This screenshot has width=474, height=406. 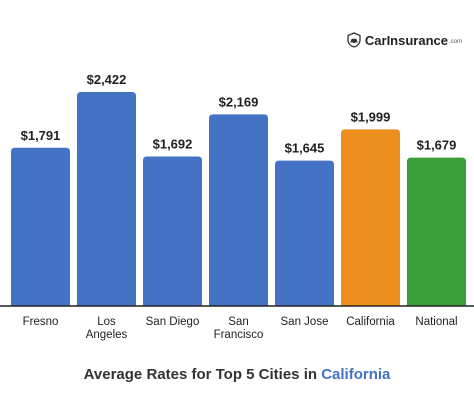 What do you see at coordinates (356, 374) in the screenshot?
I see `chart-title-accent: California` at bounding box center [356, 374].